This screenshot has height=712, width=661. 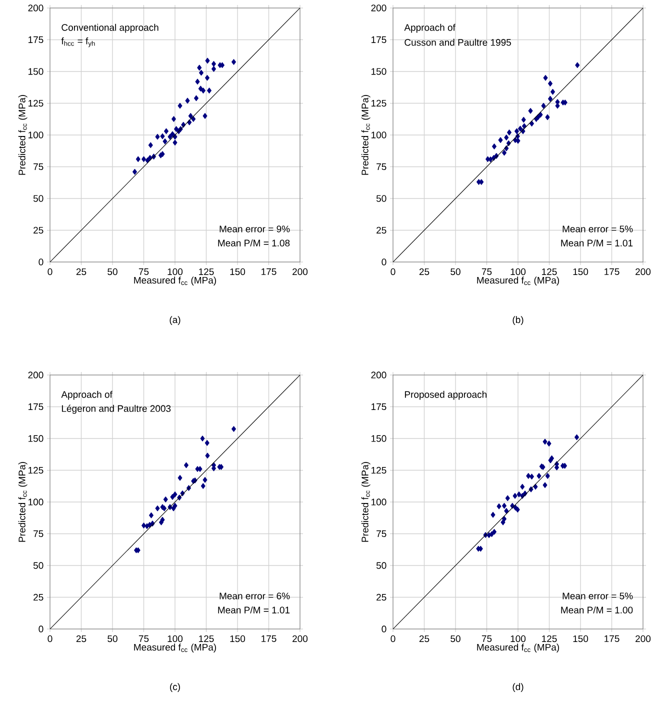 What do you see at coordinates (254, 242) in the screenshot?
I see `annotation: Mean P/M = 1.08` at bounding box center [254, 242].